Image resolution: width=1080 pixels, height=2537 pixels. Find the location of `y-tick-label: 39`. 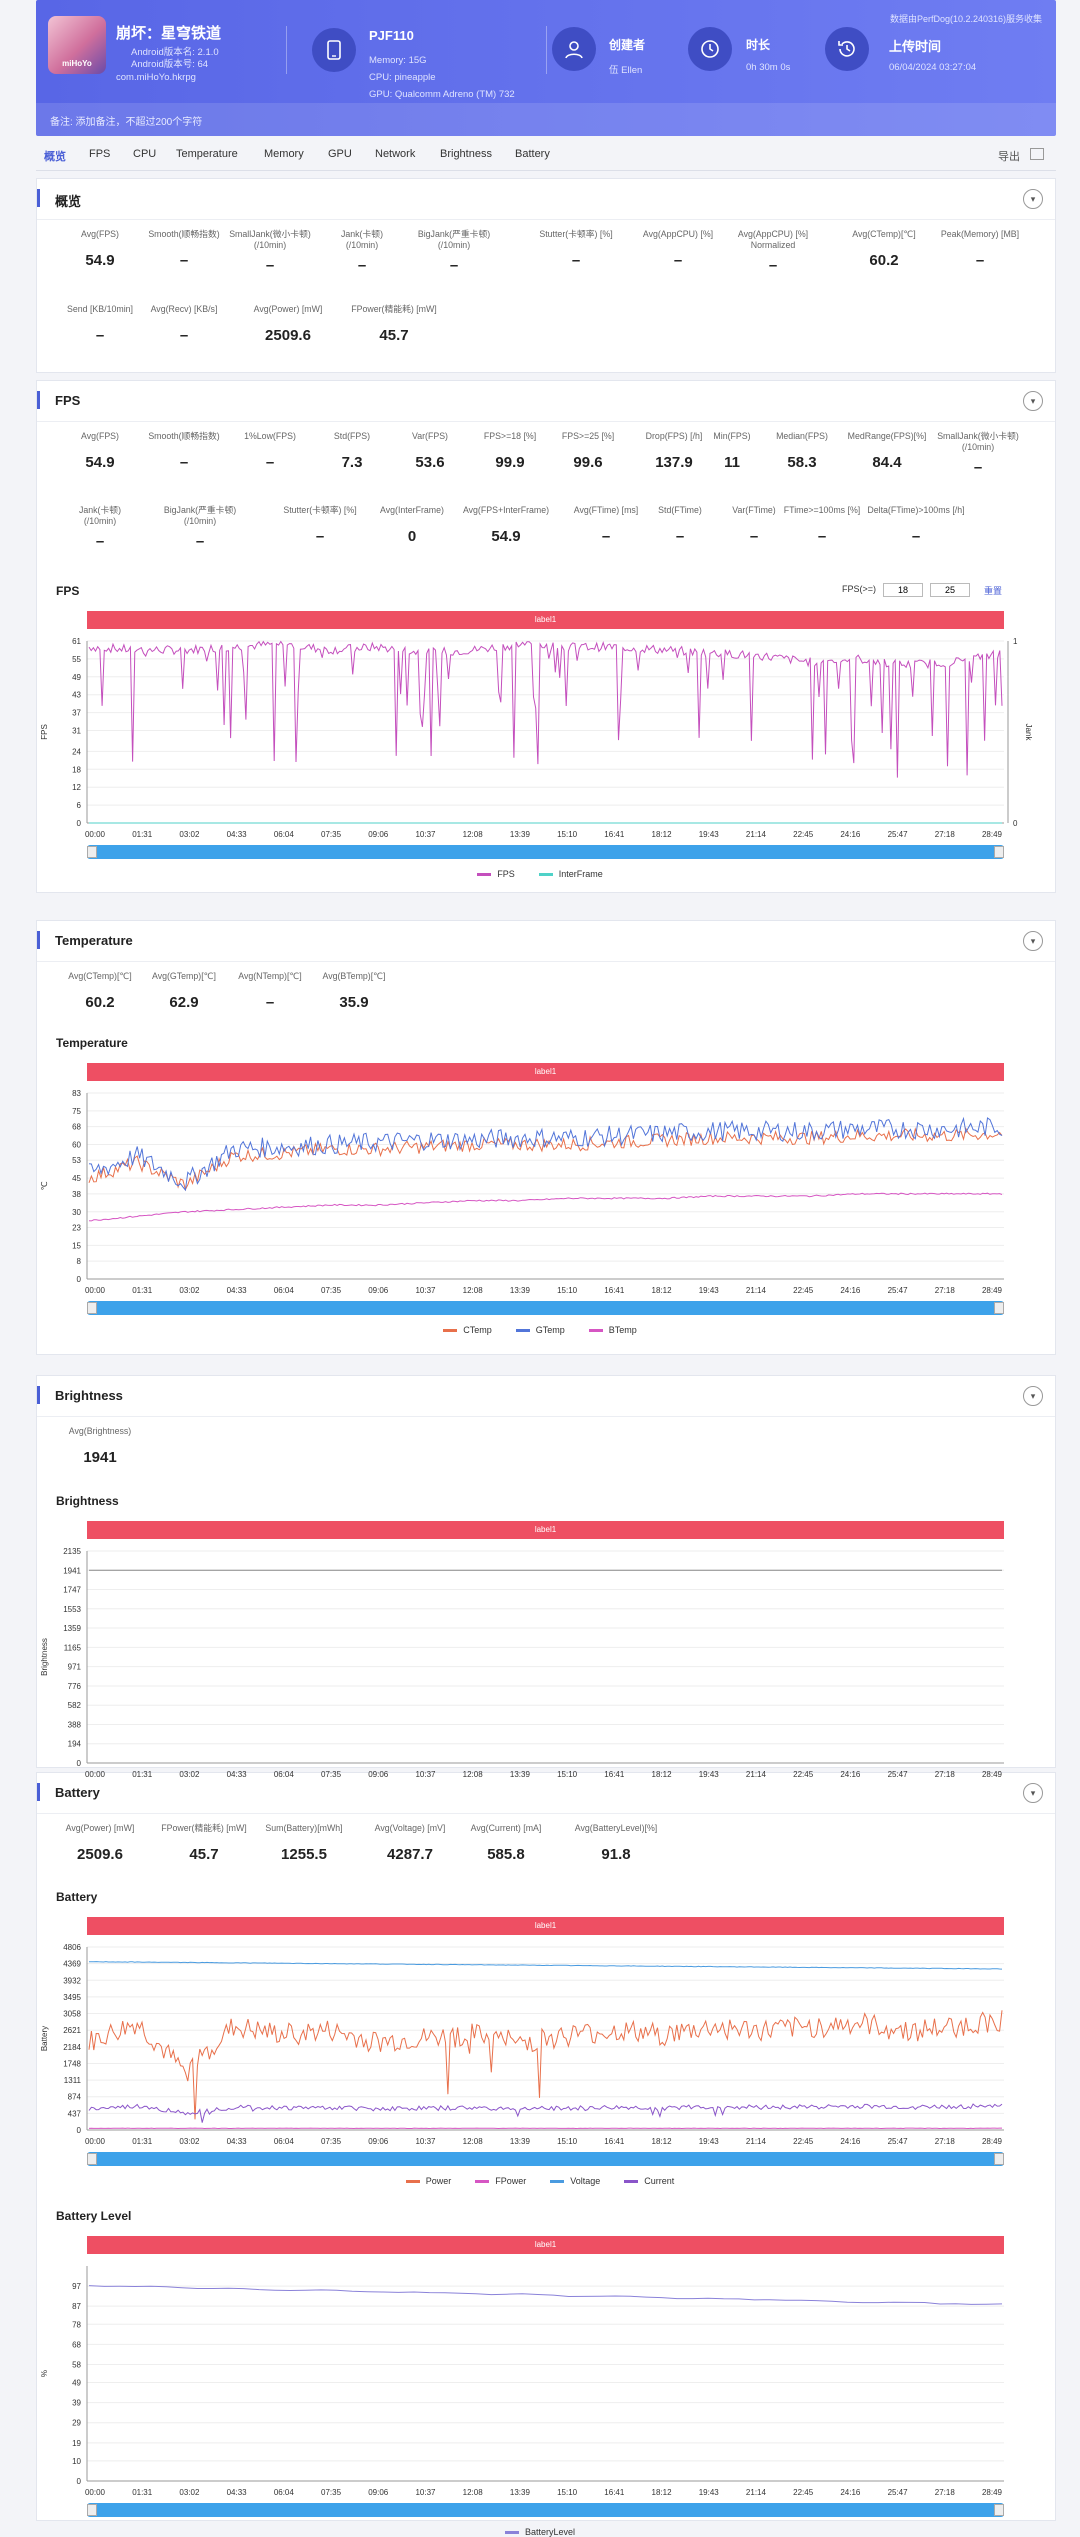

y-tick-label: 39 is located at coordinates (76, 2403).